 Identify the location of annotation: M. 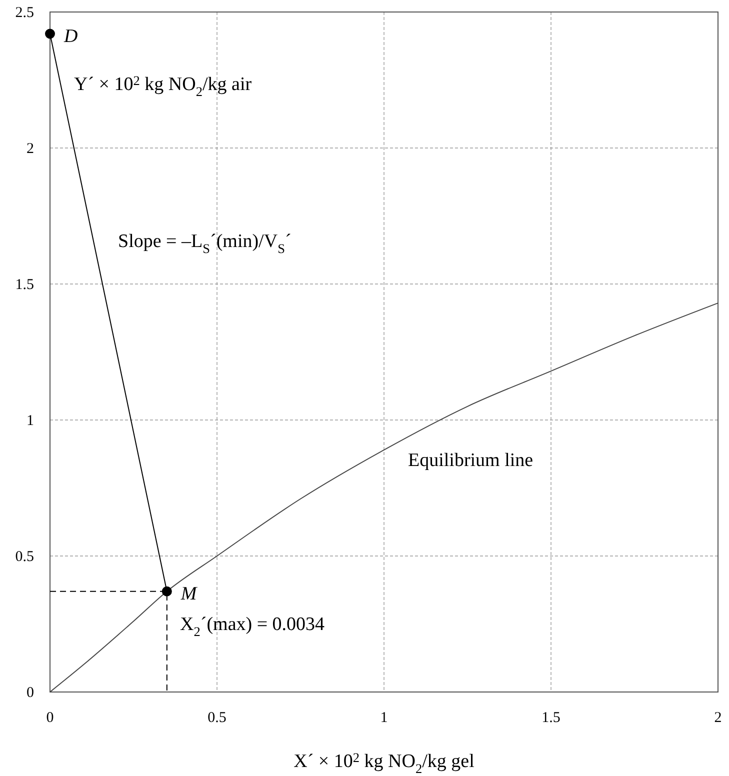
(189, 593).